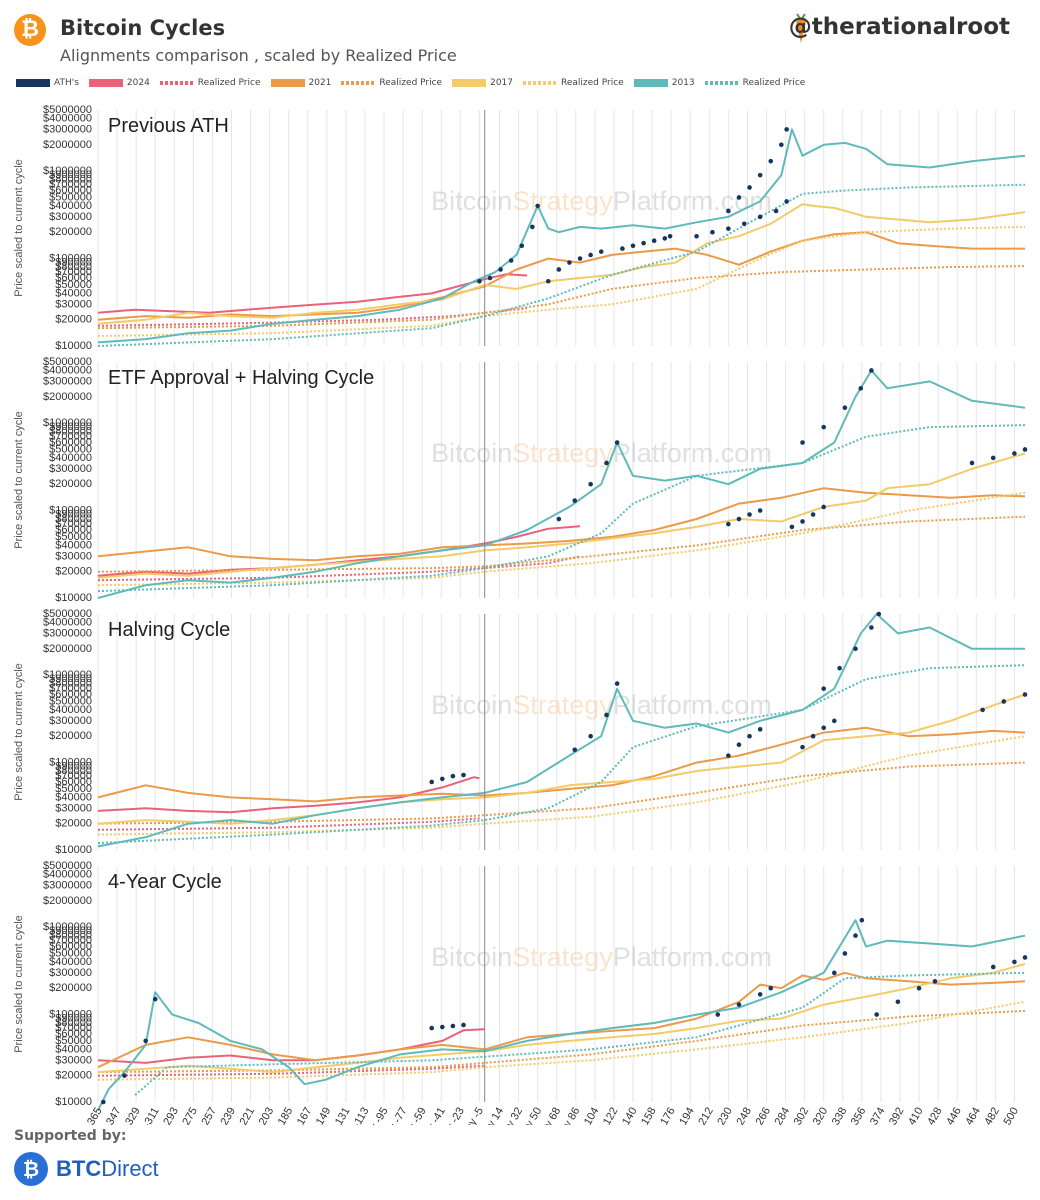 This screenshot has height=1200, width=1040. I want to click on y-tick-label: $4000000, so click(67, 370).